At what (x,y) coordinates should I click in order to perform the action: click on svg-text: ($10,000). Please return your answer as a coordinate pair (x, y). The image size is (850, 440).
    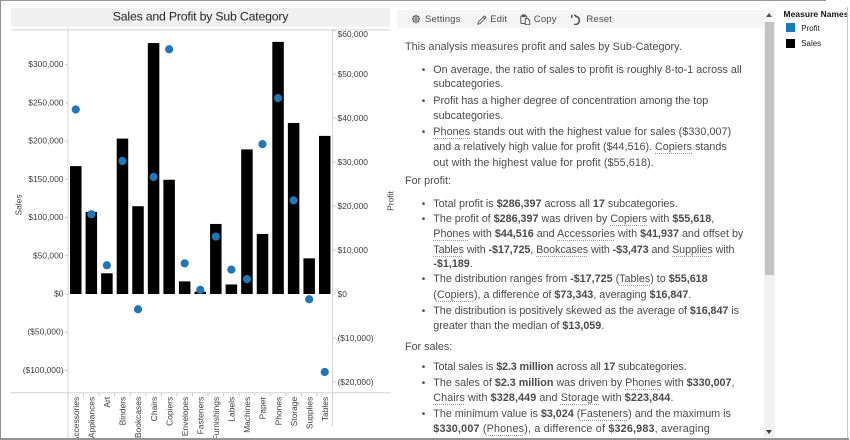
    Looking at the image, I should click on (356, 338).